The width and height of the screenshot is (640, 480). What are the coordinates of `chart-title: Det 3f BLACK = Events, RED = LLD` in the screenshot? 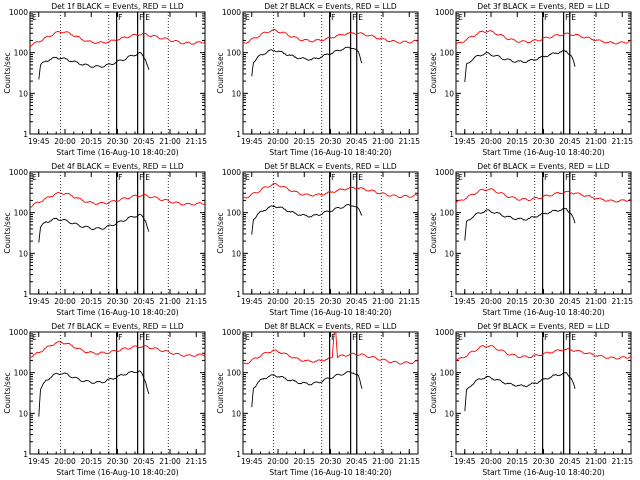 It's located at (543, 6).